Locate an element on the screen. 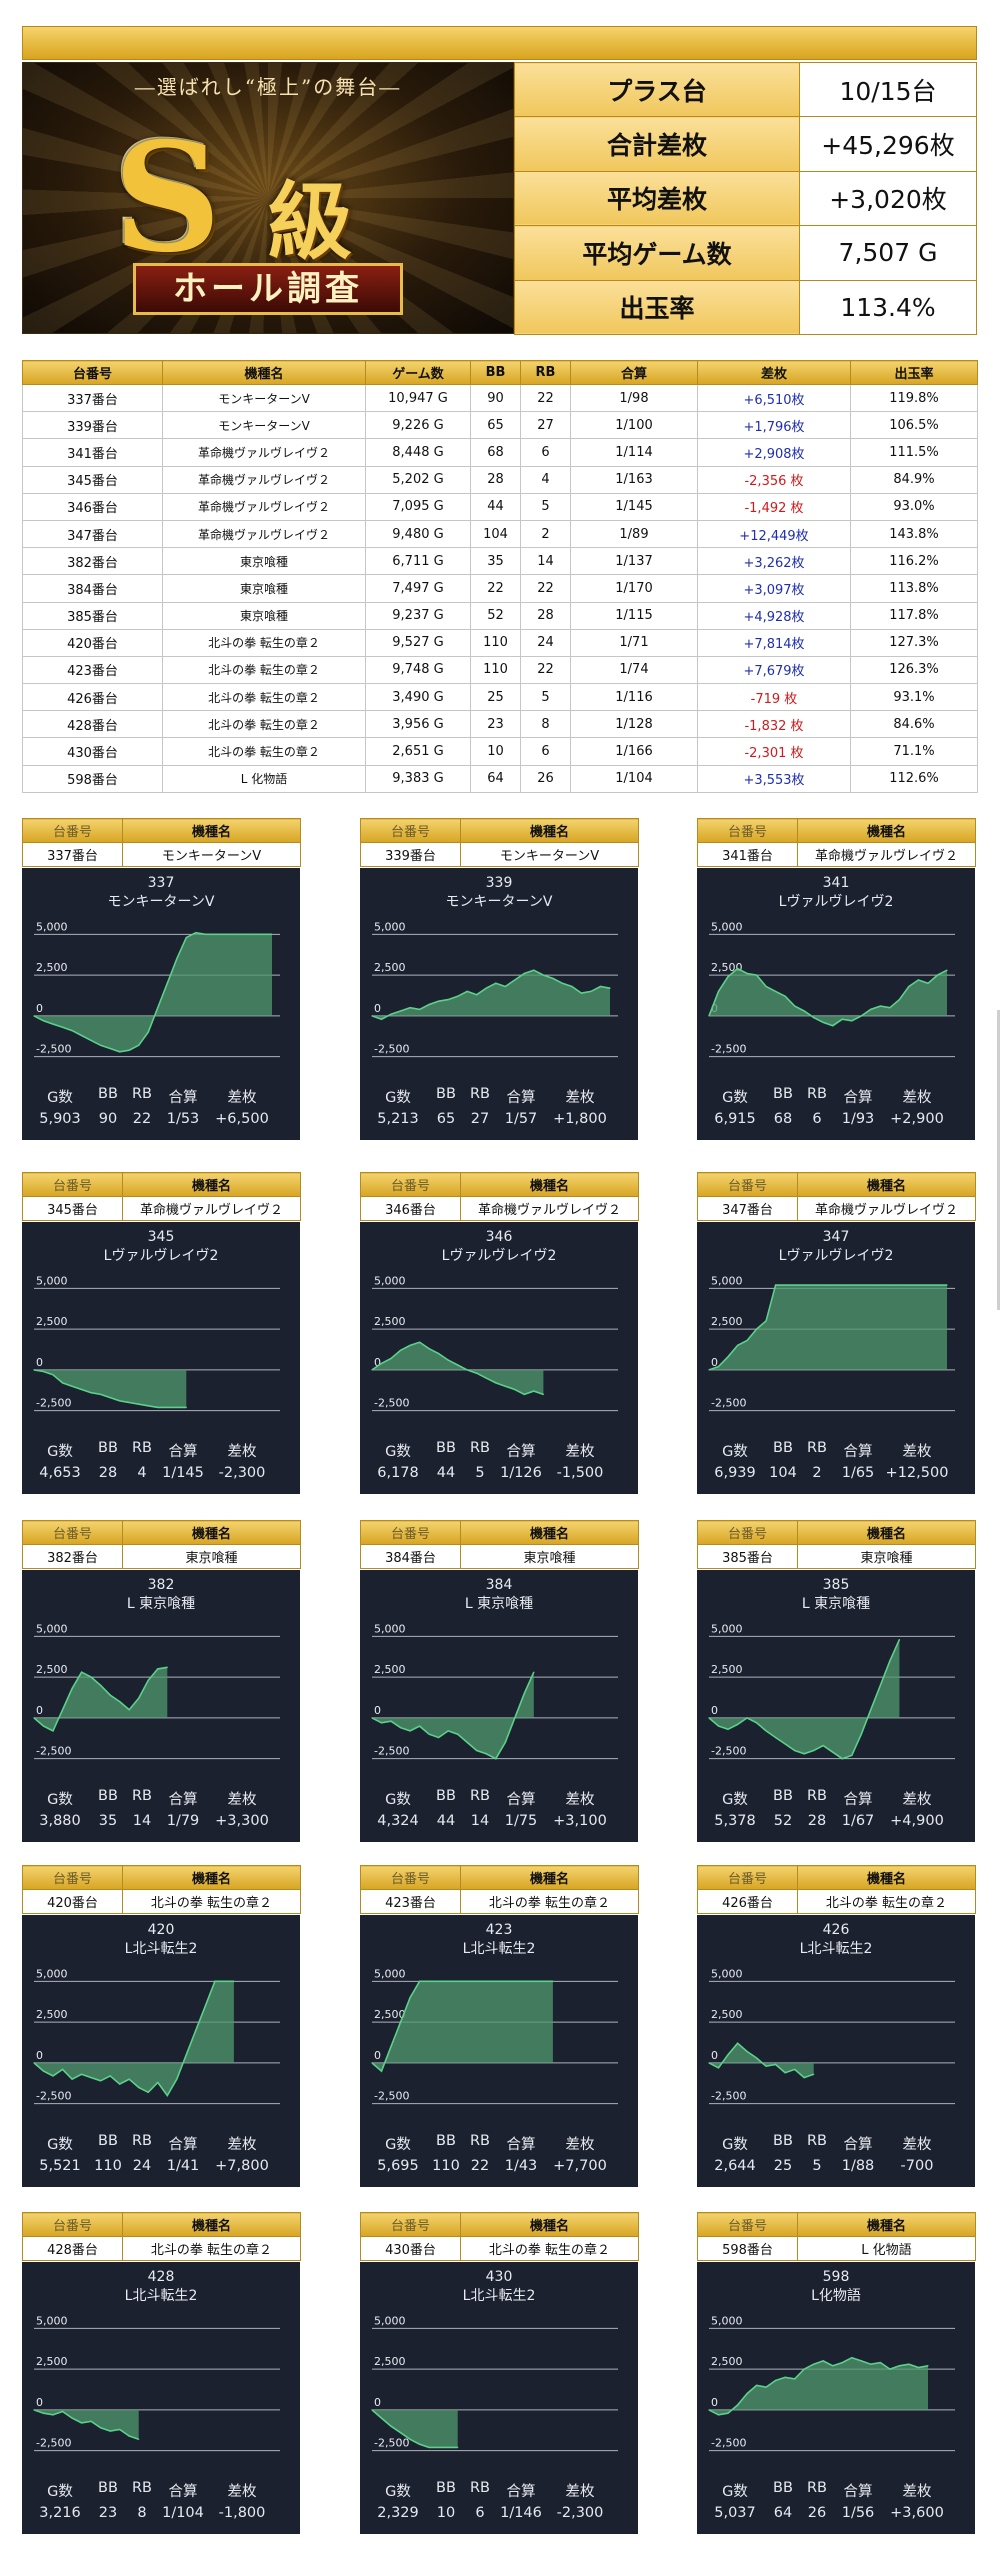  stat-value: 5,521 is located at coordinates (60, 2166).